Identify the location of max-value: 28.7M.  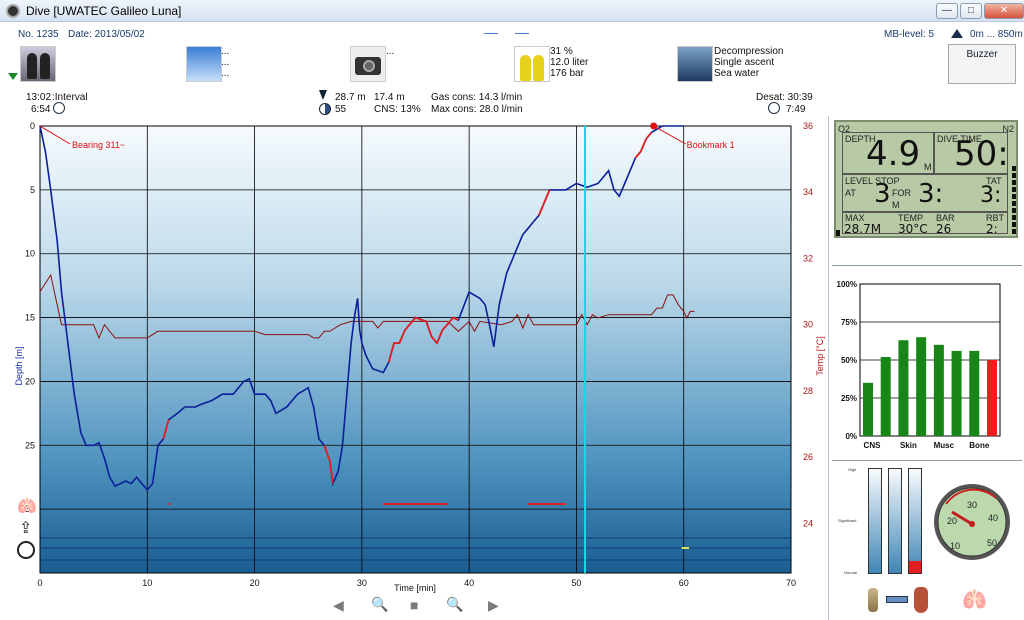
(863, 229).